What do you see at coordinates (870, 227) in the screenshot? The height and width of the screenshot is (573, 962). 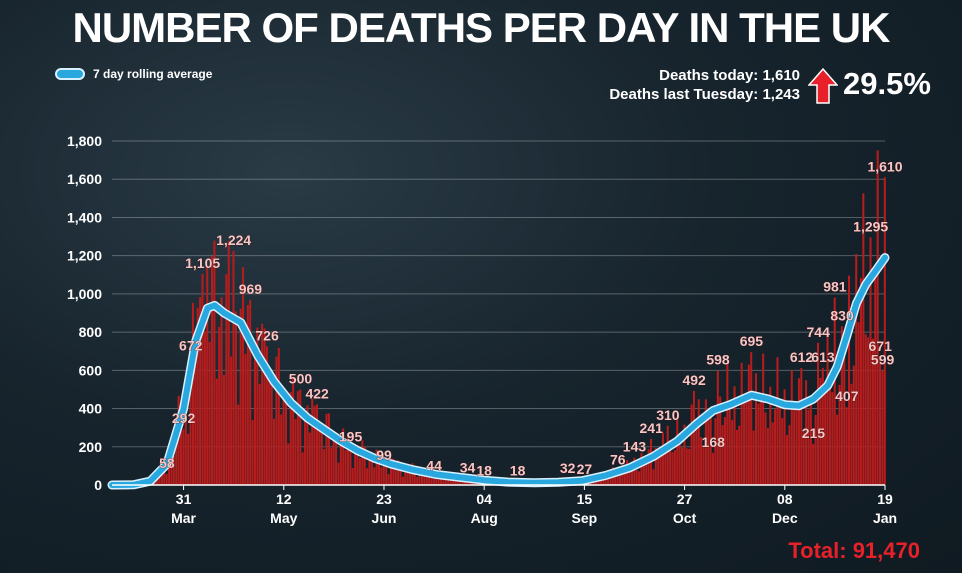 I see `data-label: 1,295` at bounding box center [870, 227].